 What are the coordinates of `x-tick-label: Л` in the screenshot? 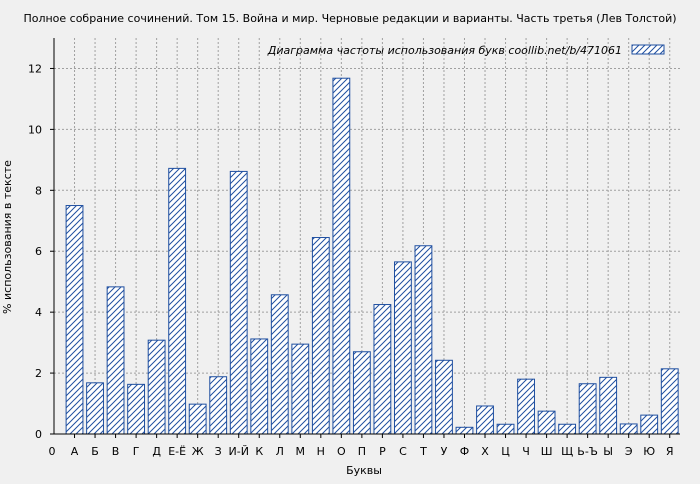 It's located at (280, 451).